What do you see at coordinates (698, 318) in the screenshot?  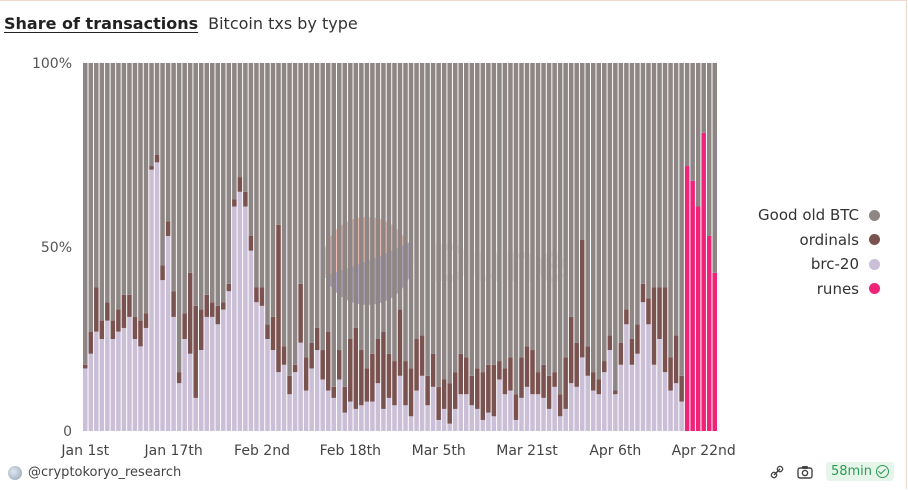 I see `bar-runes` at bounding box center [698, 318].